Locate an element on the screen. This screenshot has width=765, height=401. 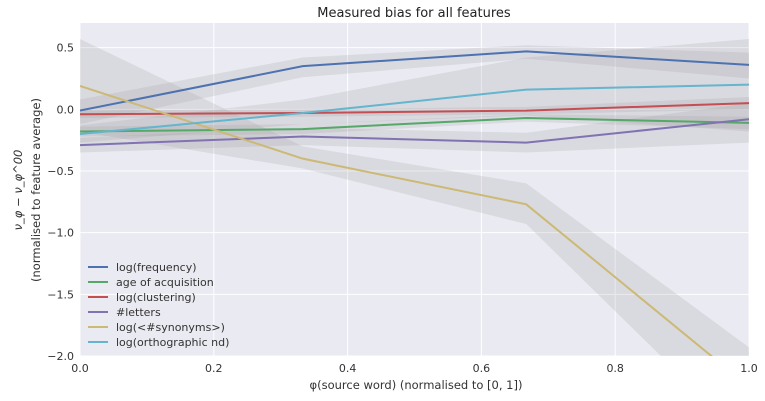
y-axis-label-line2: (normalised to feature average) is located at coordinates (36, 190).